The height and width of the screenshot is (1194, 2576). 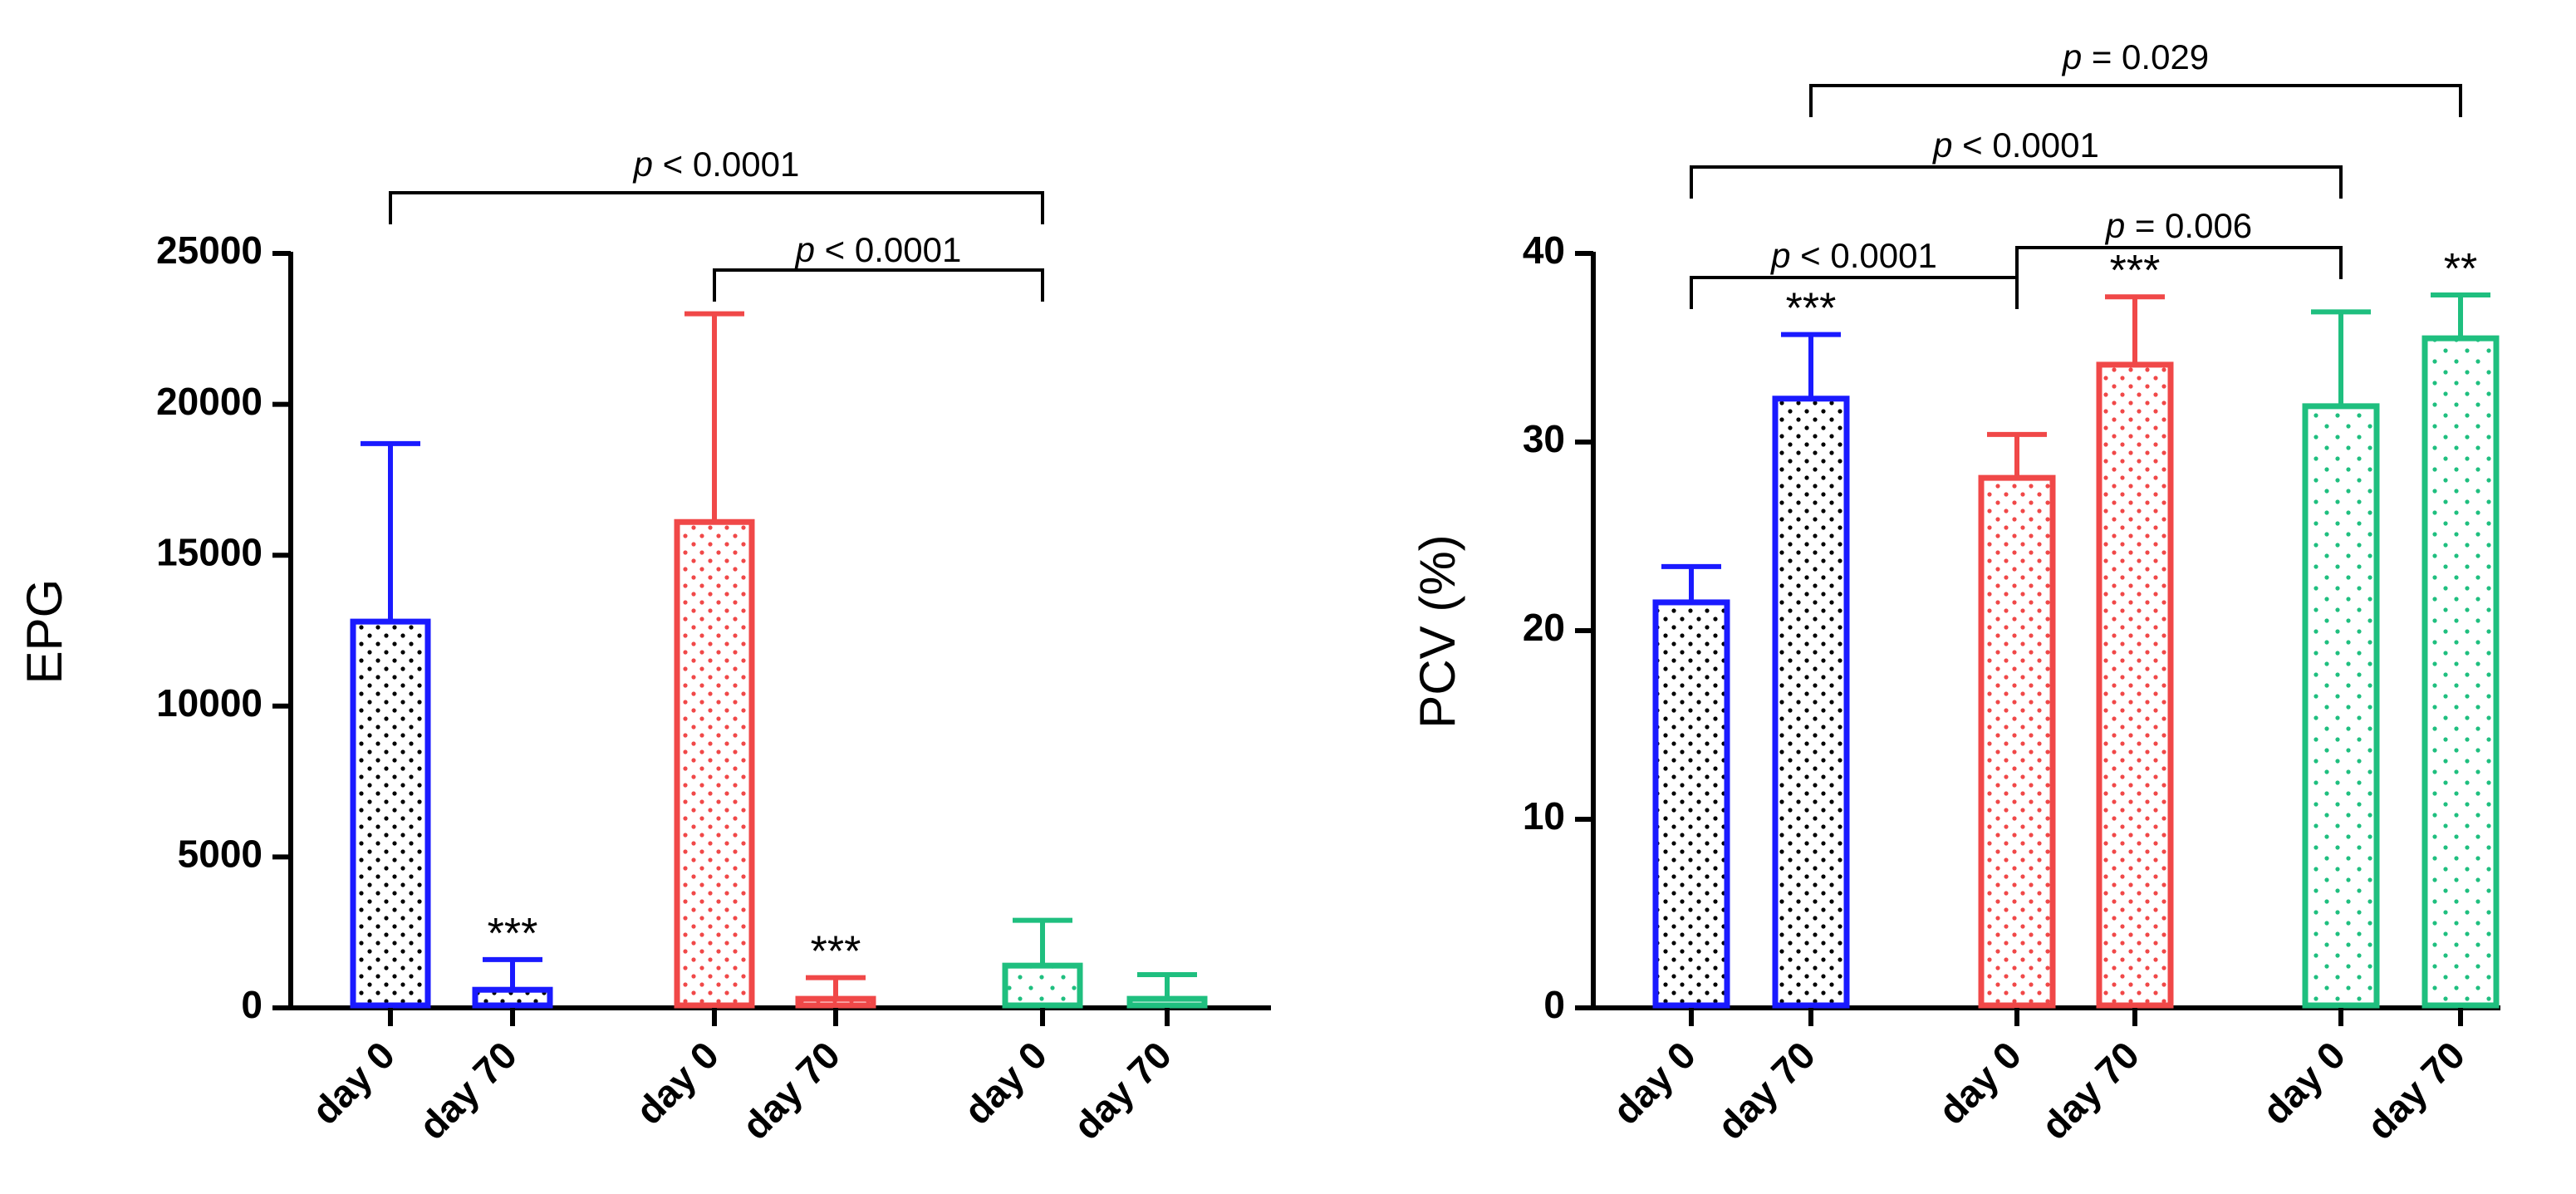 What do you see at coordinates (1544, 250) in the screenshot?
I see `y-tick-label: 40` at bounding box center [1544, 250].